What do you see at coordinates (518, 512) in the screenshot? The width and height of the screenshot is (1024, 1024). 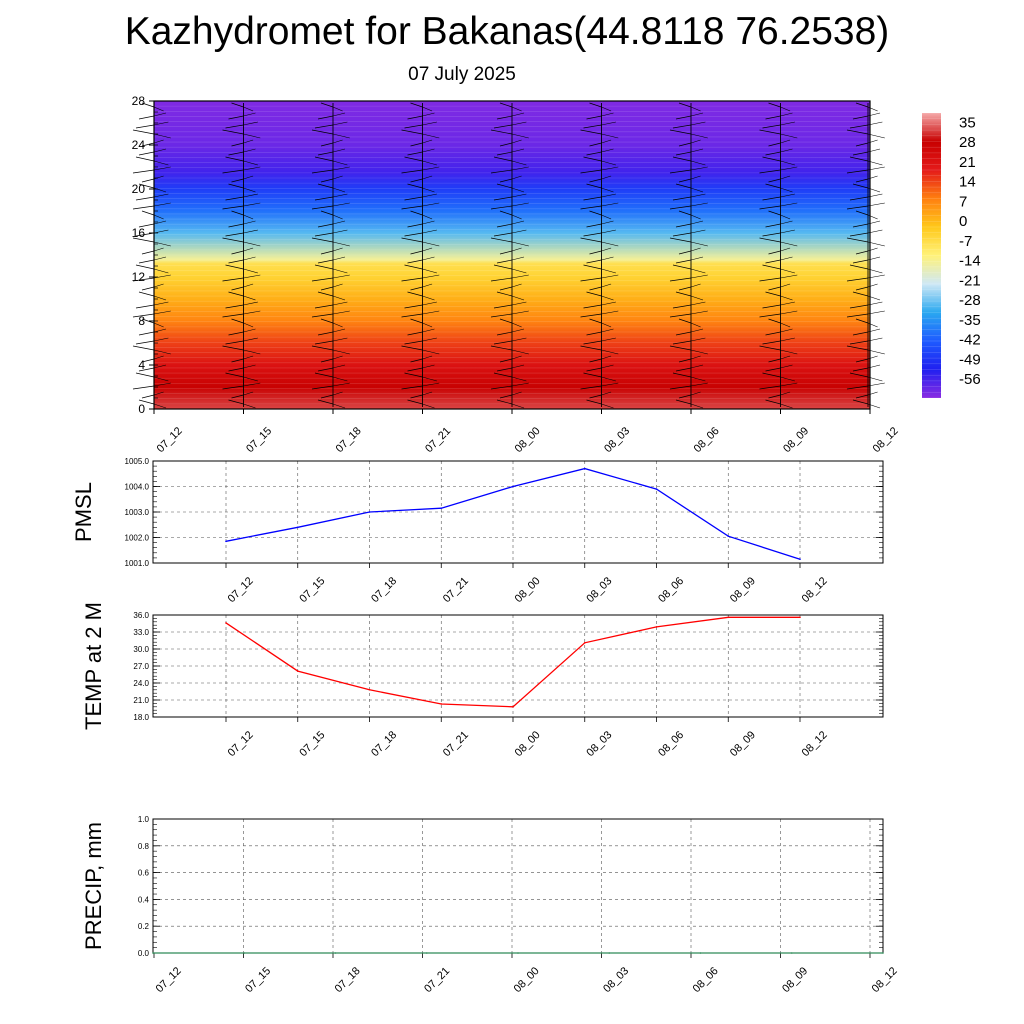 I see `plot-frame` at bounding box center [518, 512].